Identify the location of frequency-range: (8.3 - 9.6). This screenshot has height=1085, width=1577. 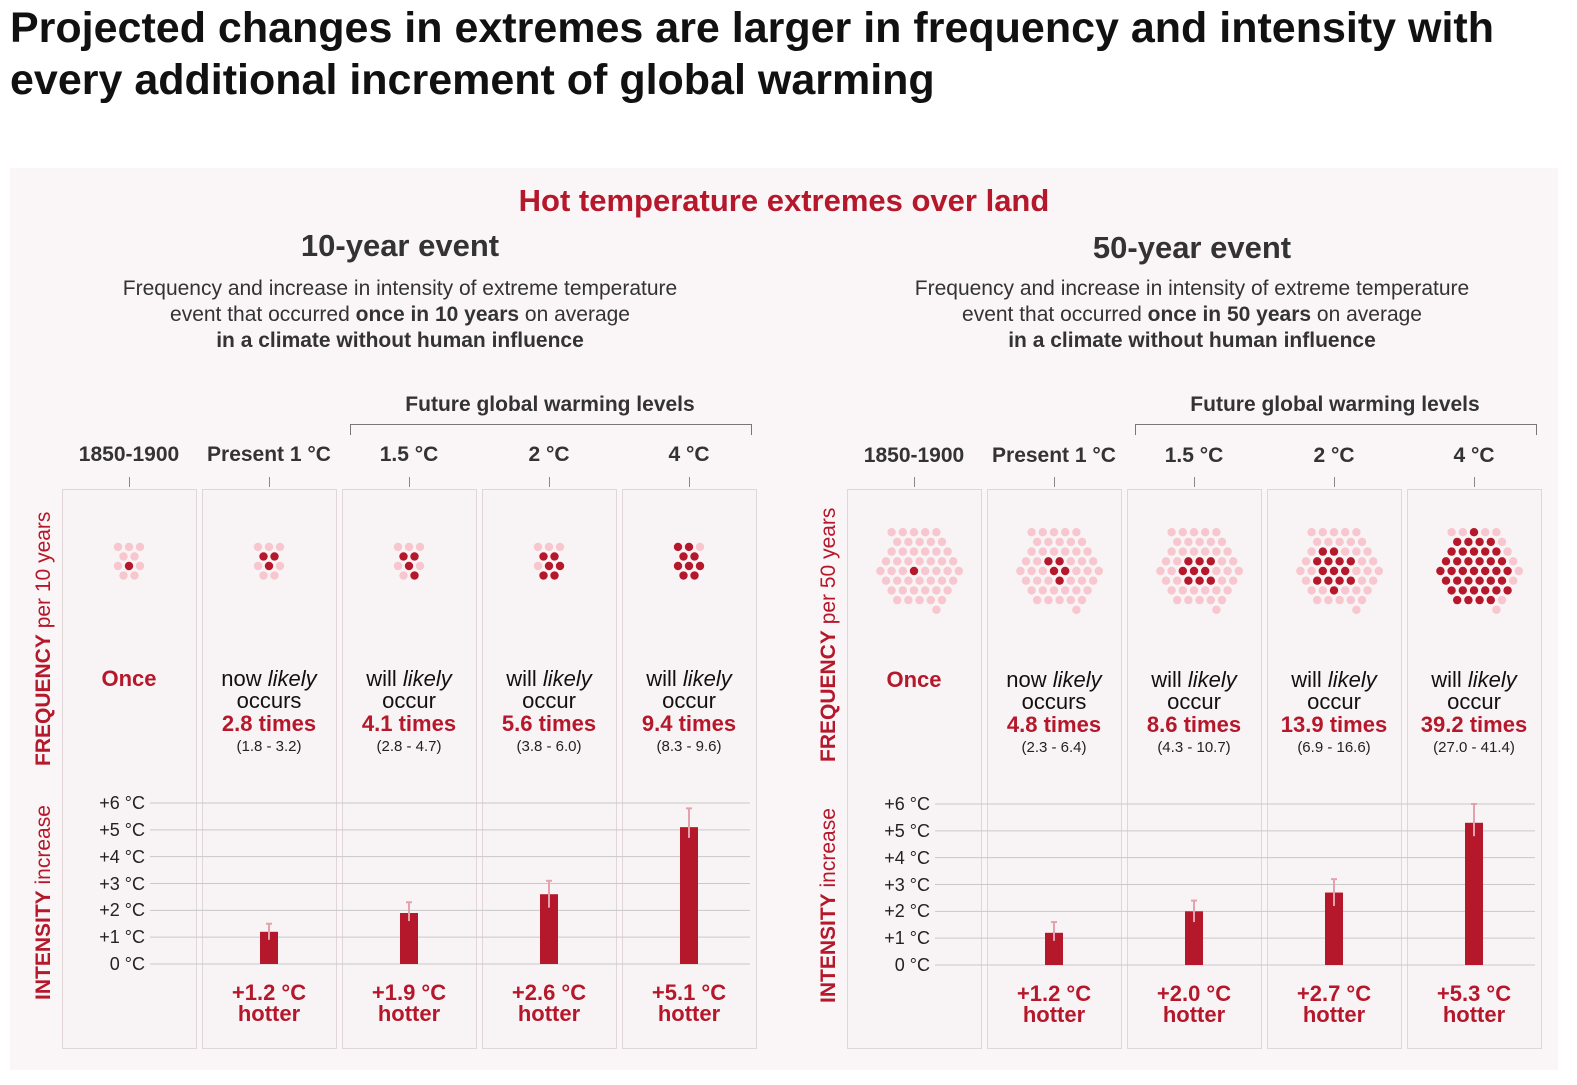
(689, 746).